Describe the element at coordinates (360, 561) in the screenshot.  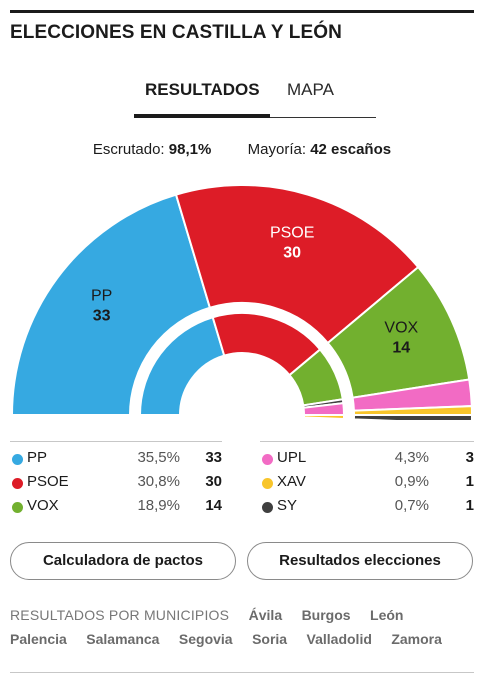
I see `election-results-button: Resultados elecciones` at that location.